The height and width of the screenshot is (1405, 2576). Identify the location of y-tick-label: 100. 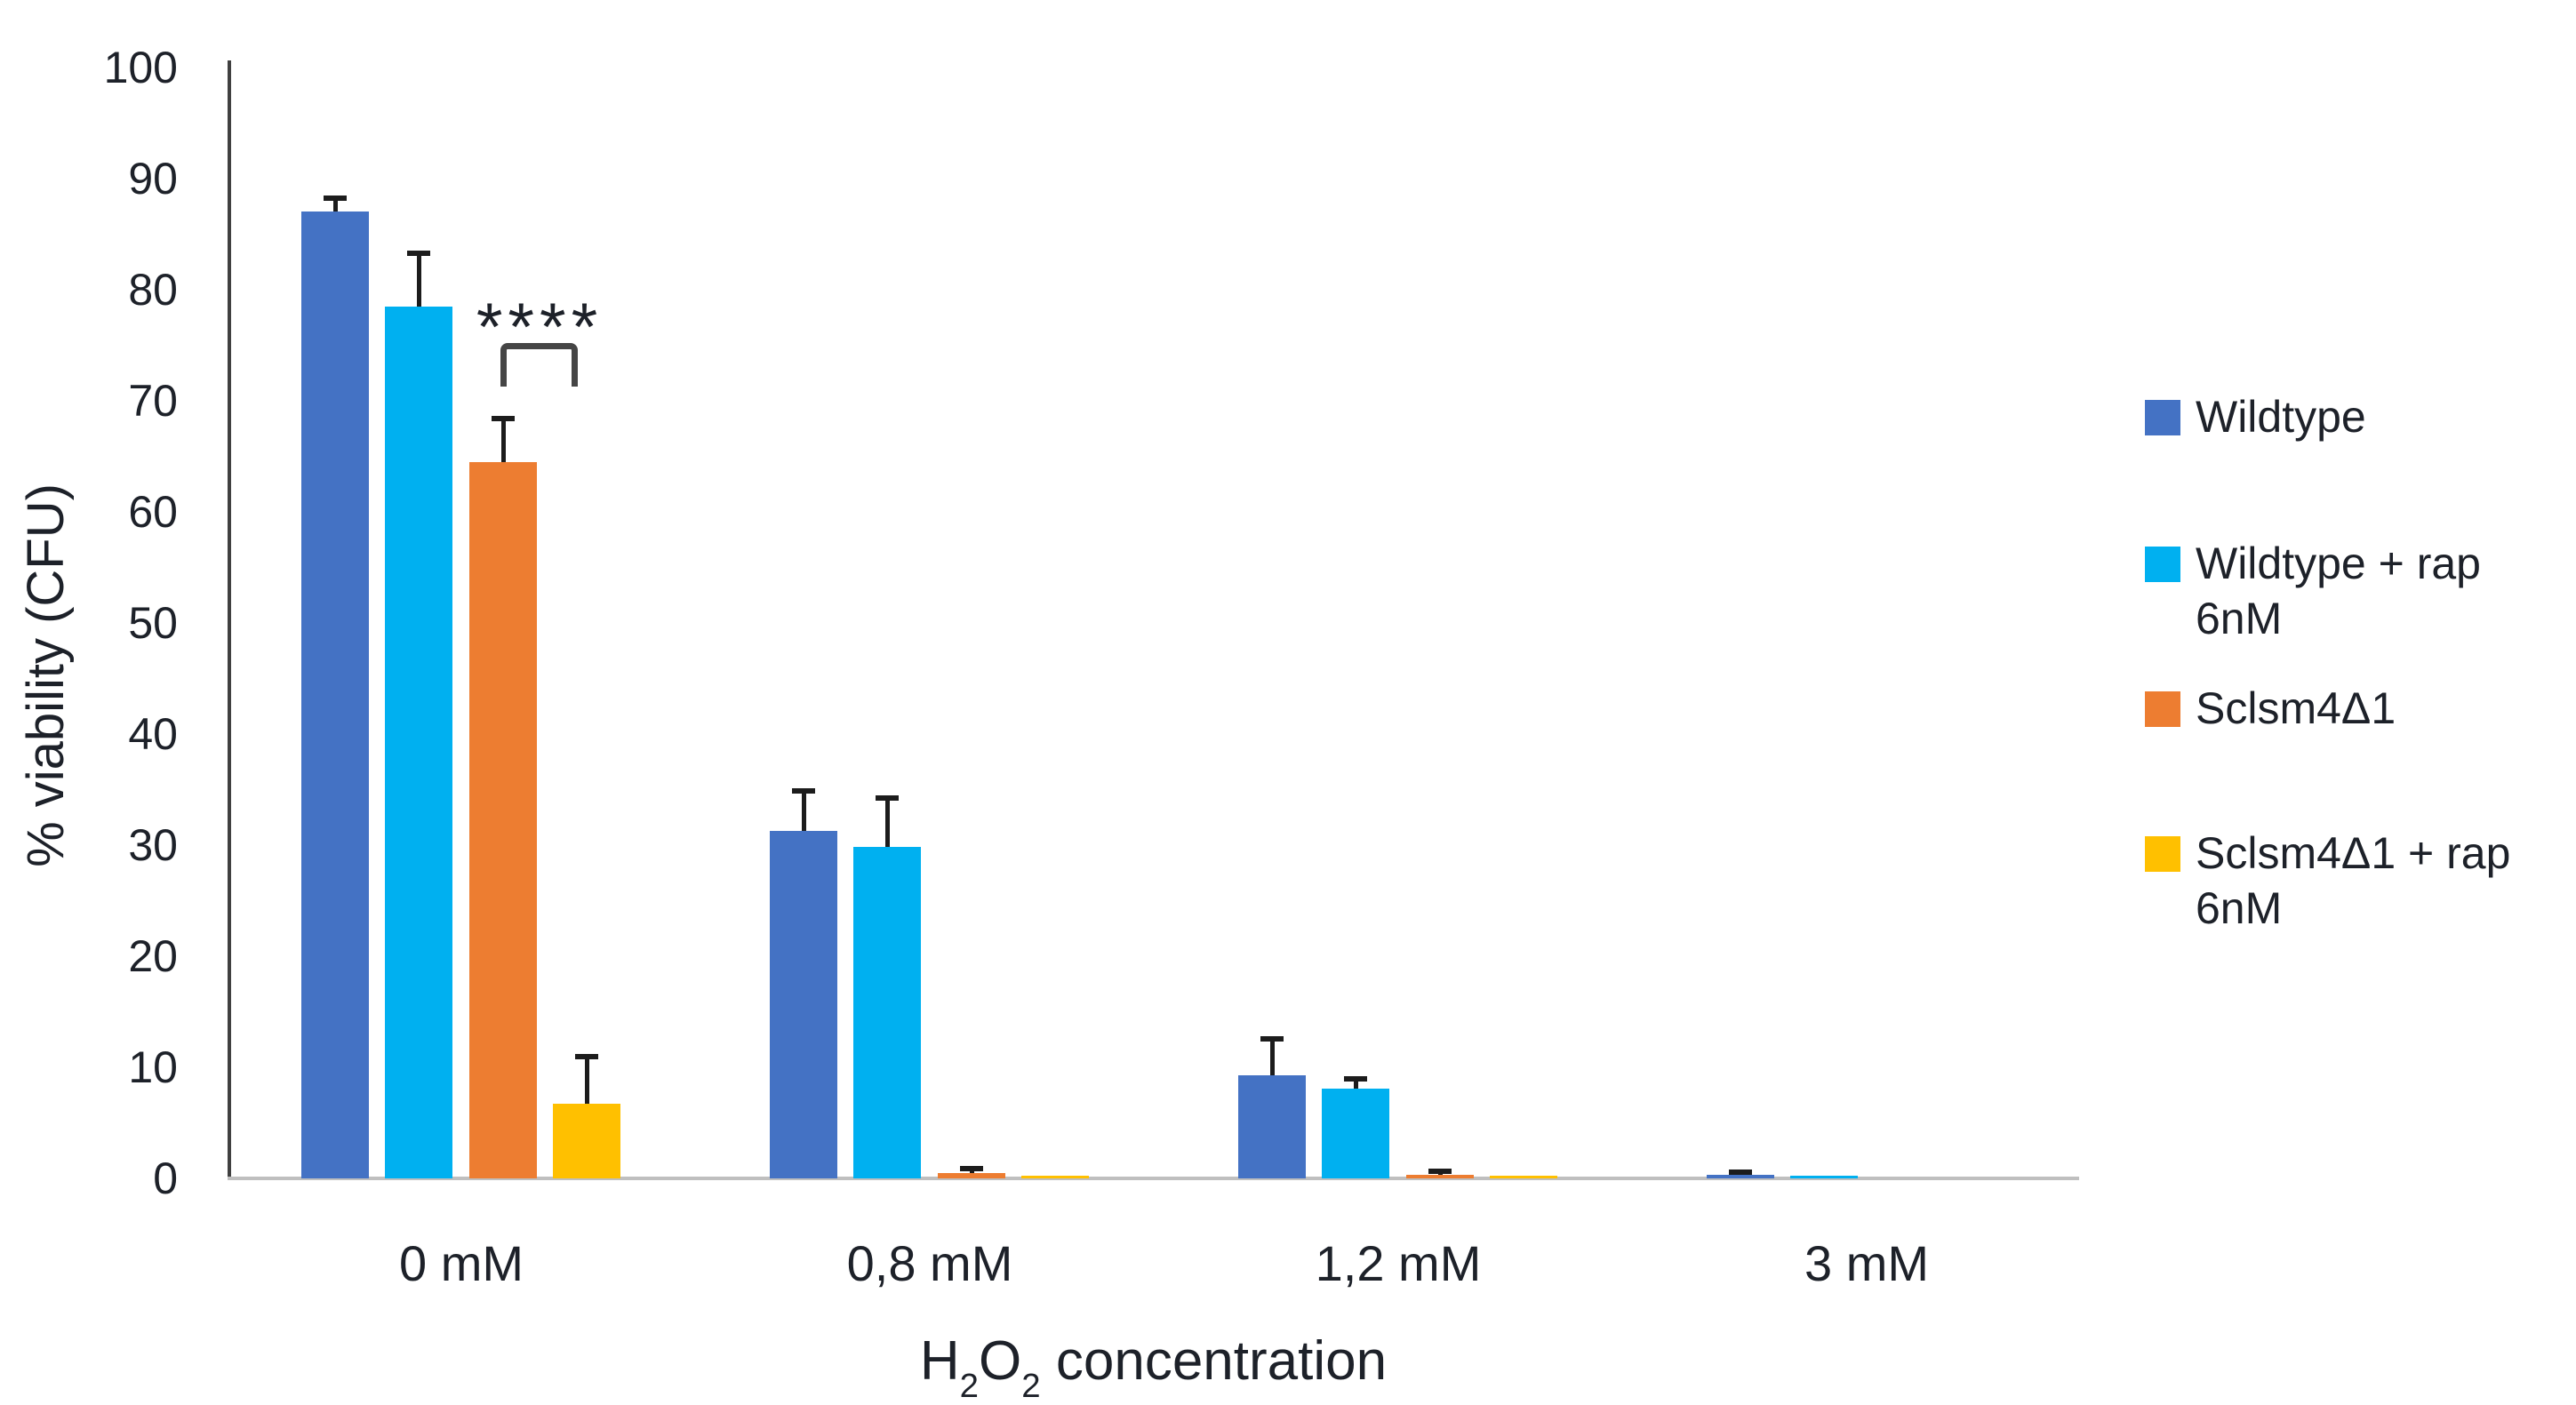
(140, 68).